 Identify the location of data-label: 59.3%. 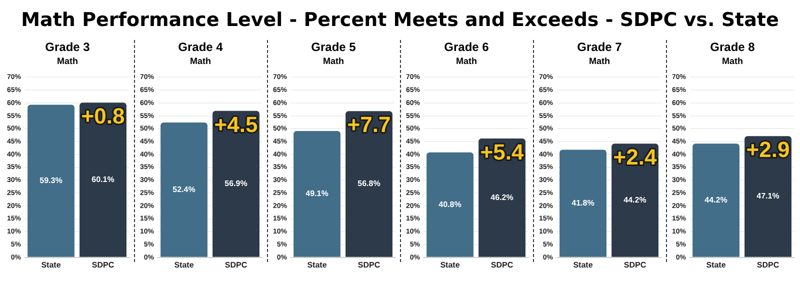
(50, 181).